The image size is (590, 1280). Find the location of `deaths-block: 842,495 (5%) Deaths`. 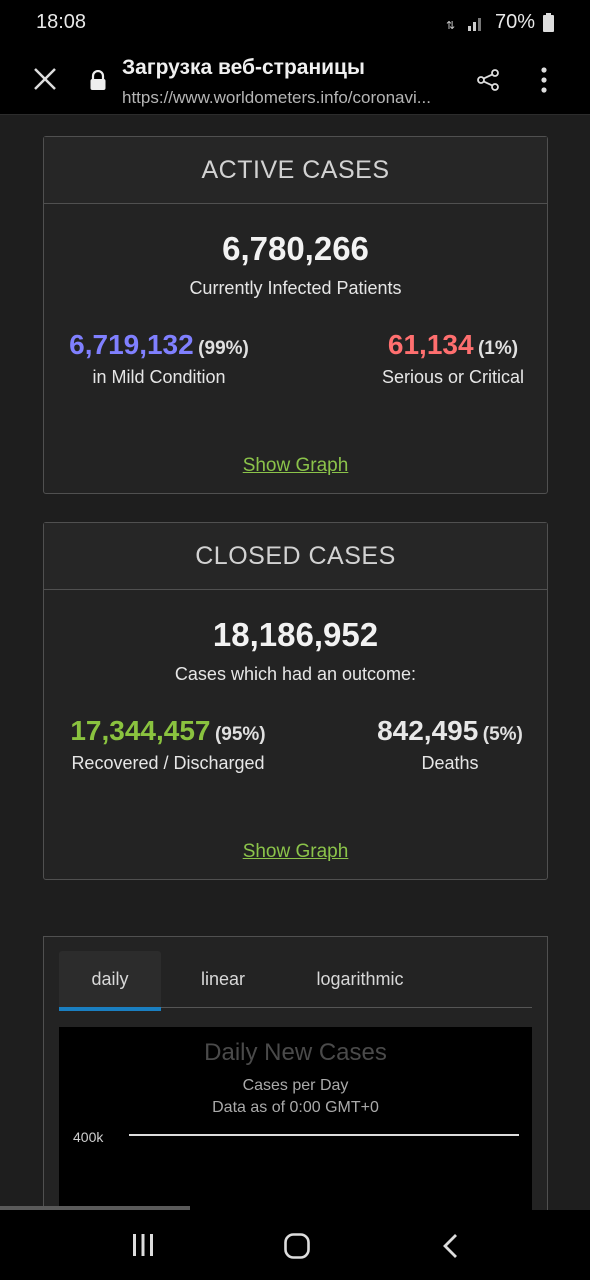

deaths-block: 842,495 (5%) Deaths is located at coordinates (450, 744).